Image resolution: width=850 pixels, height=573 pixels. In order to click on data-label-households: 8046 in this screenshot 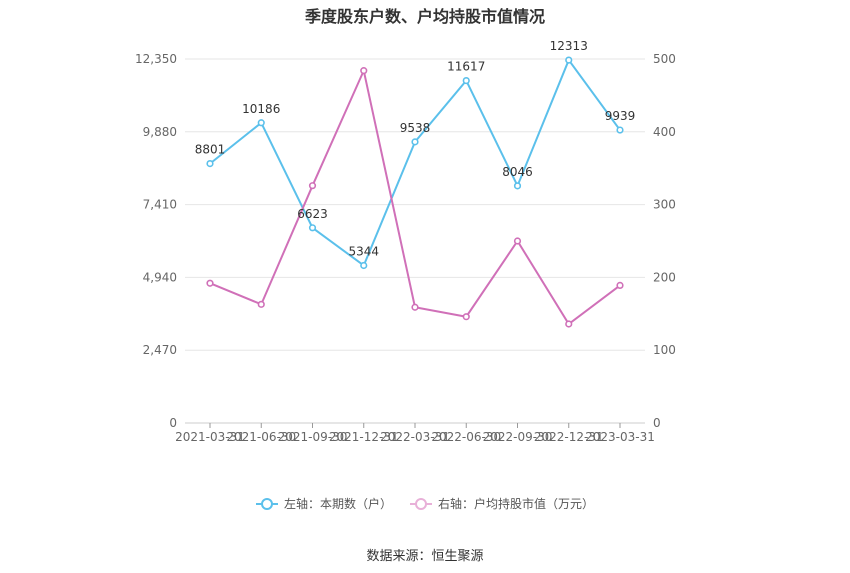, I will do `click(517, 172)`.